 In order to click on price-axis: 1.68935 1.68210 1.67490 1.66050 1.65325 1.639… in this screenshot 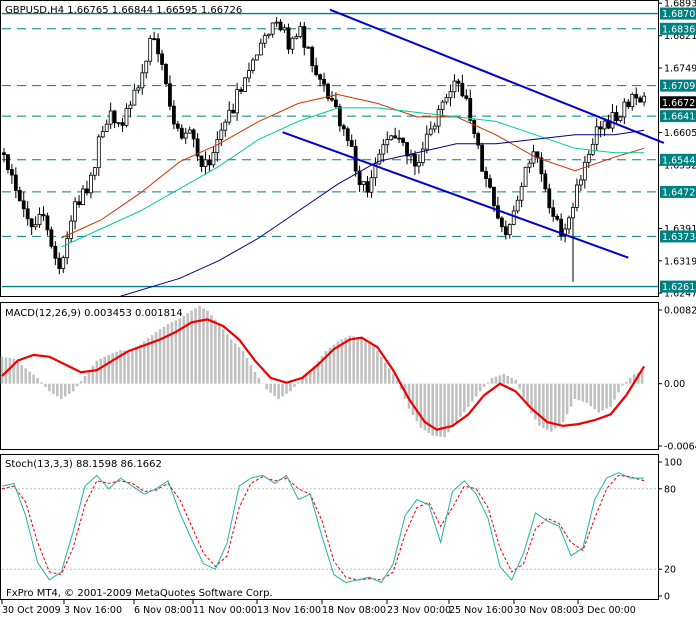, I will do `click(677, 150)`.